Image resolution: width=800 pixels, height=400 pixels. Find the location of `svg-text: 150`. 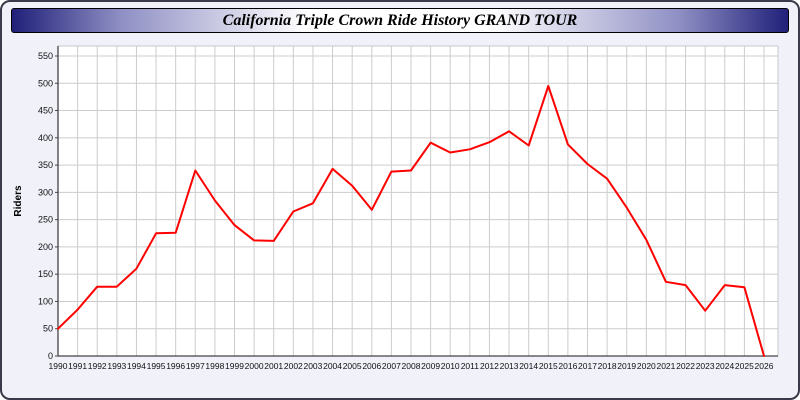

svg-text: 150 is located at coordinates (45, 274).